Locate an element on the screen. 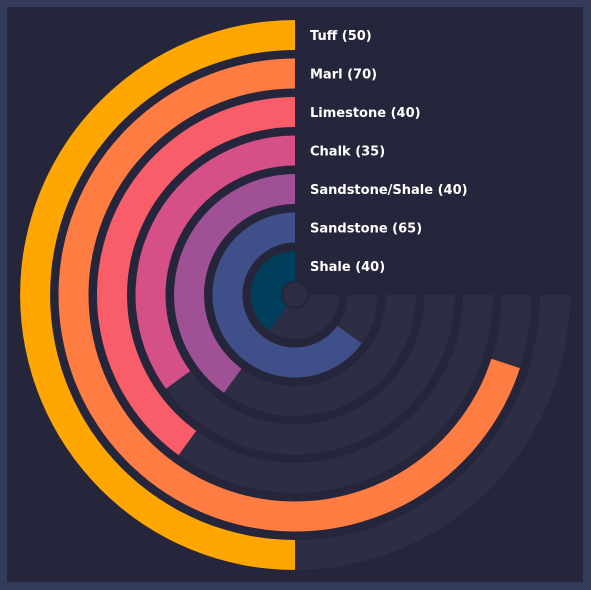  track-marl is located at coordinates (511, 332).